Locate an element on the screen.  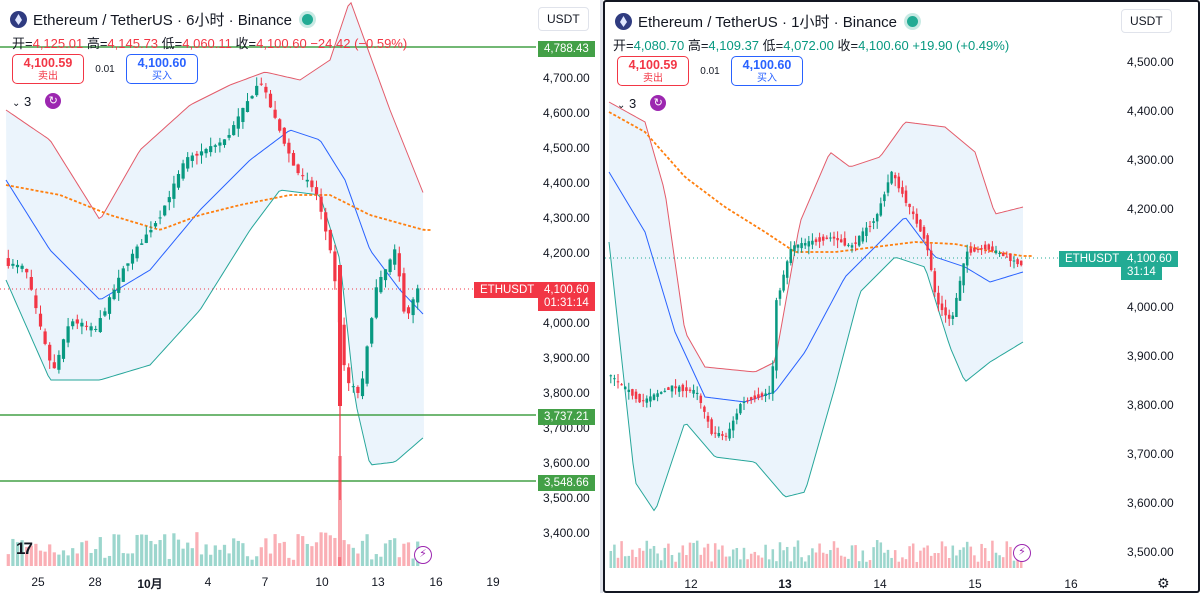
last-price-tag: 4,100.60 is located at coordinates (1149, 259).